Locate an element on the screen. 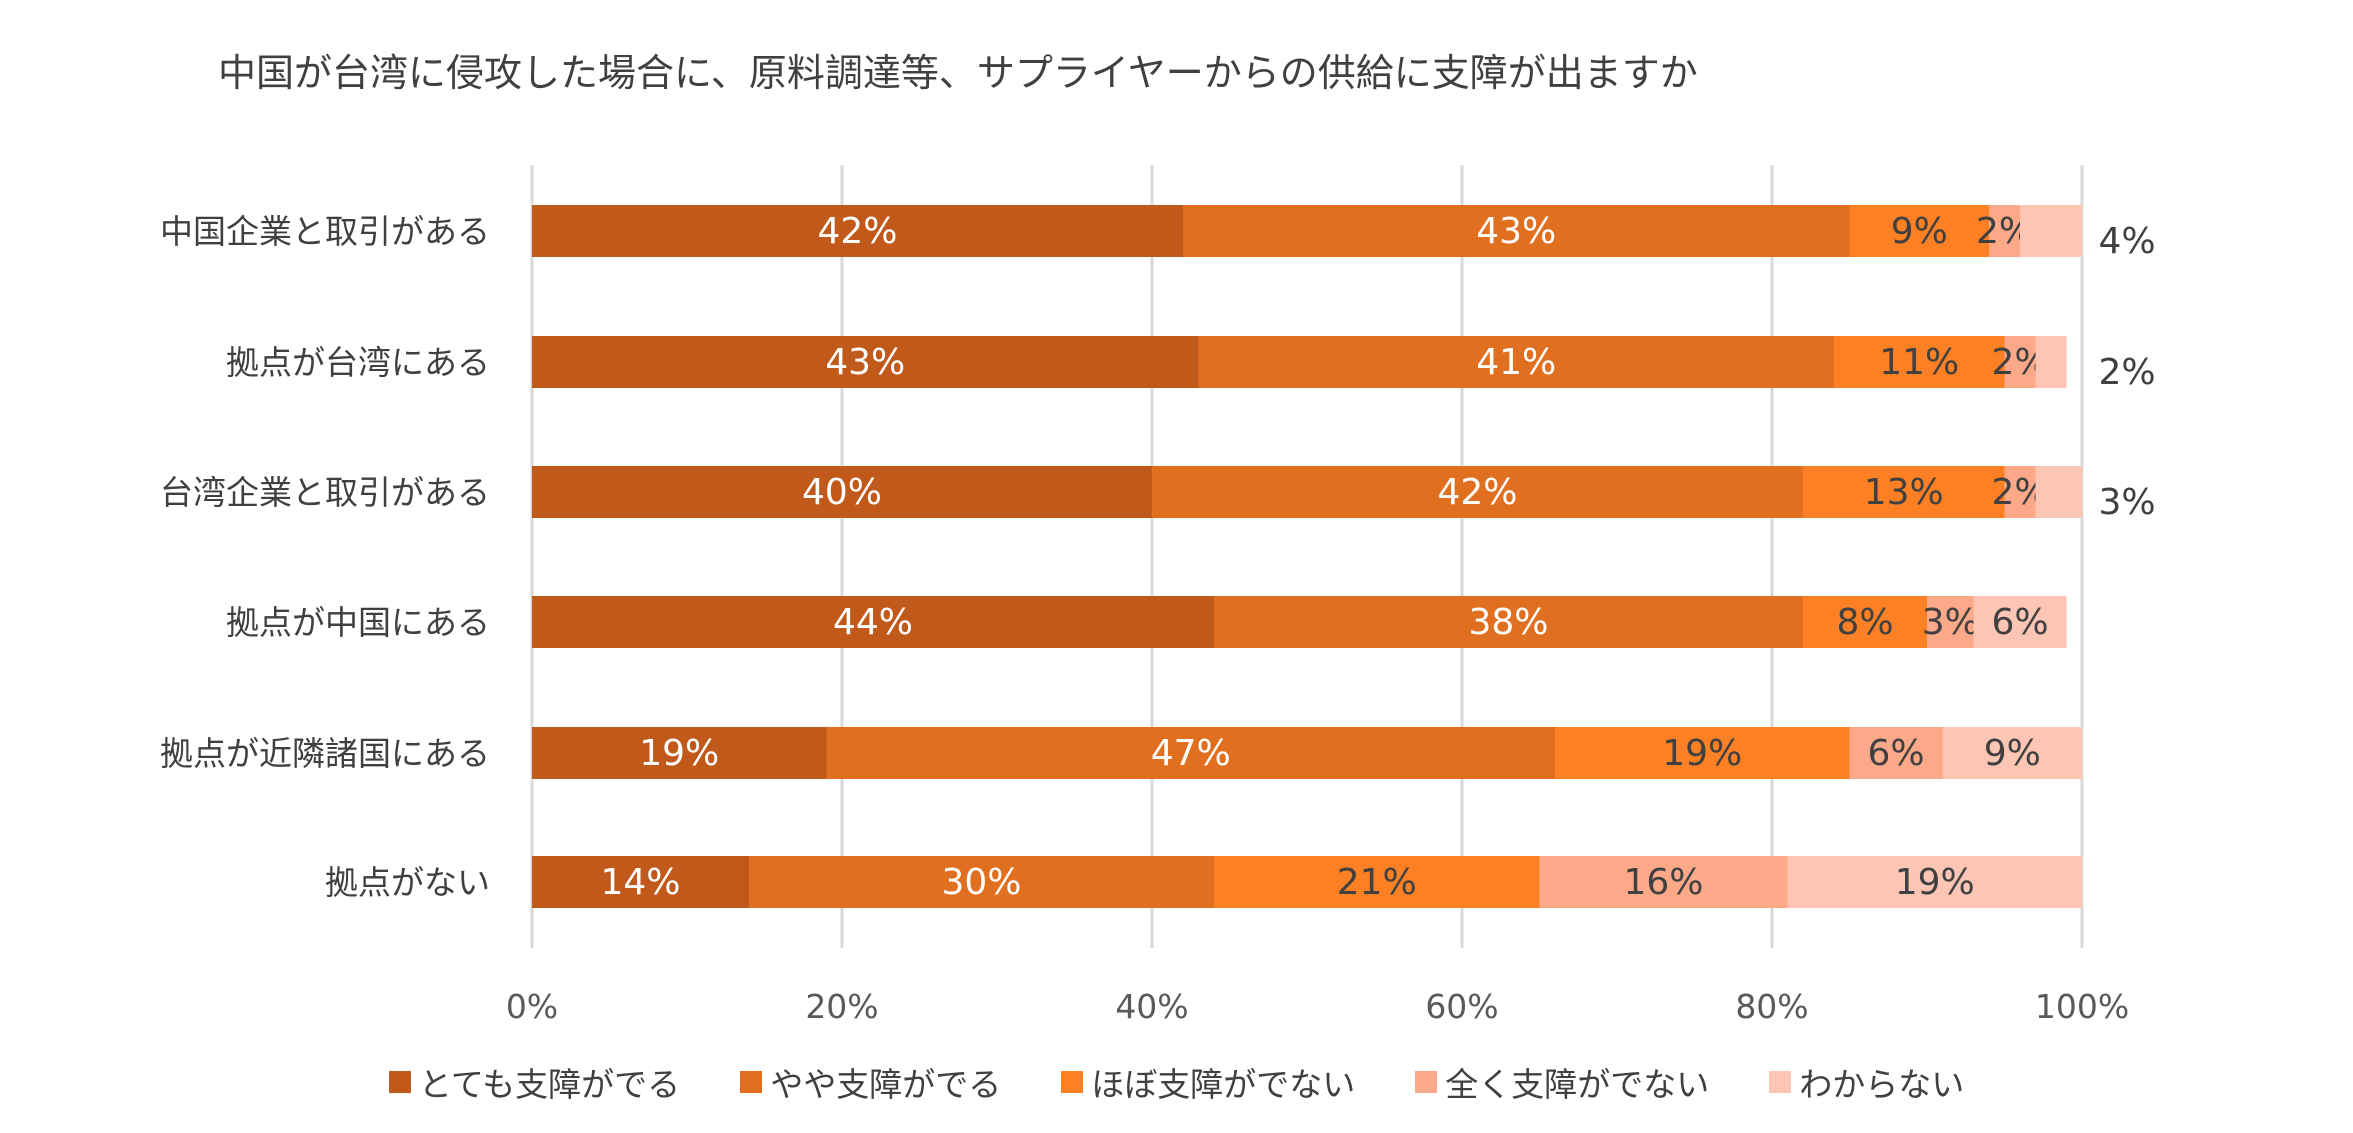  data-label: 11% is located at coordinates (1919, 362).